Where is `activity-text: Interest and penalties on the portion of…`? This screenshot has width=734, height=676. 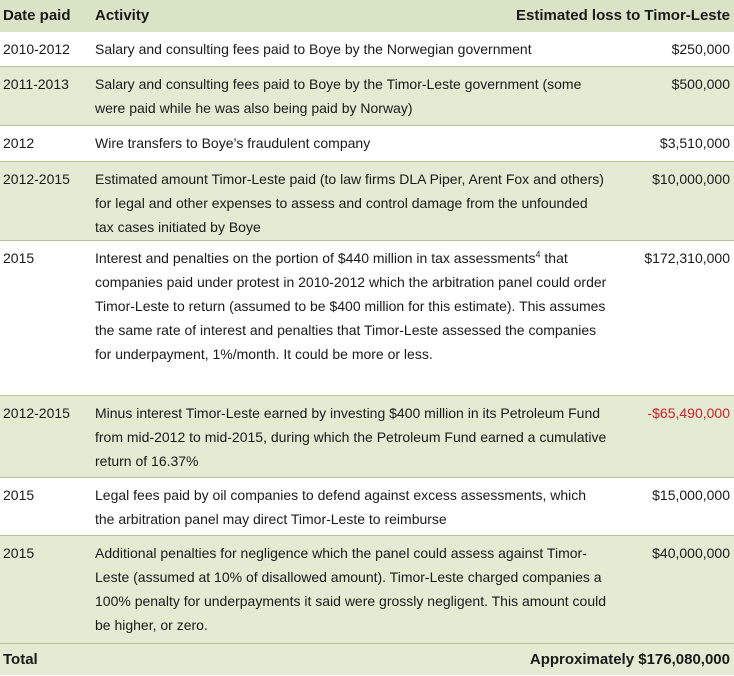 activity-text: Interest and penalties on the portion of… is located at coordinates (315, 257).